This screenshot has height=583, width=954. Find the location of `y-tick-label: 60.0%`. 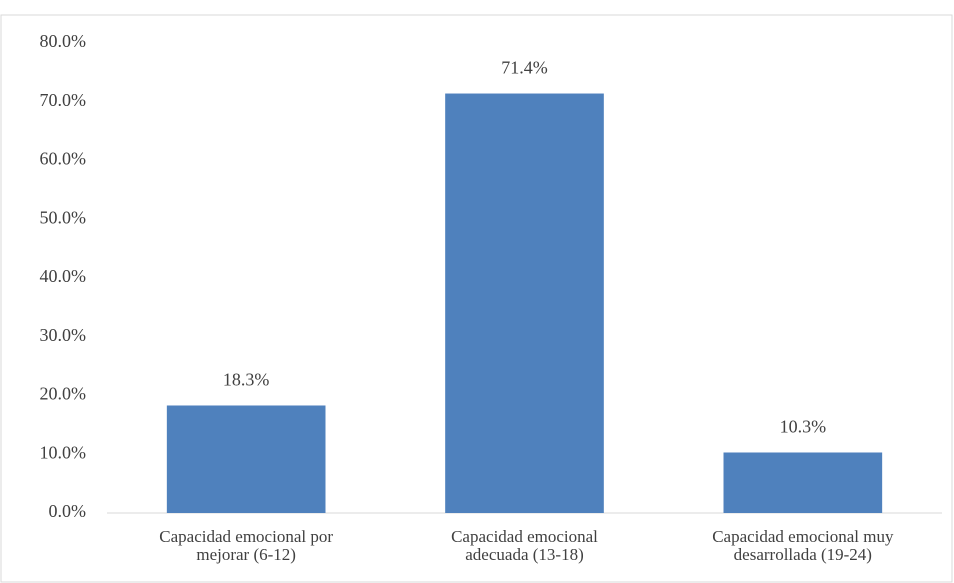

y-tick-label: 60.0% is located at coordinates (63, 159).